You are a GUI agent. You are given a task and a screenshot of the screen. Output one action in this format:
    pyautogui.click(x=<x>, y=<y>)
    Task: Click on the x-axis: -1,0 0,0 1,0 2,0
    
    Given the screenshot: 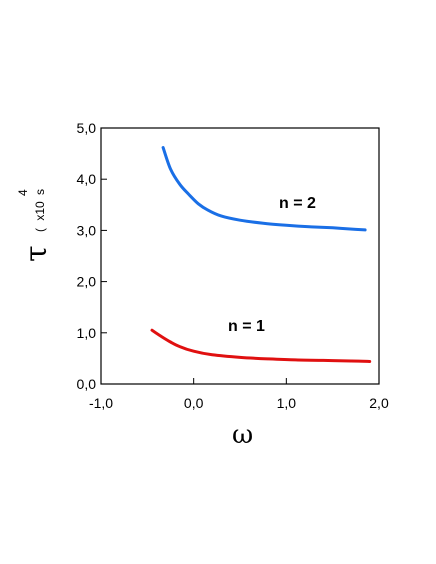 What is the action you would take?
    pyautogui.click(x=239, y=394)
    